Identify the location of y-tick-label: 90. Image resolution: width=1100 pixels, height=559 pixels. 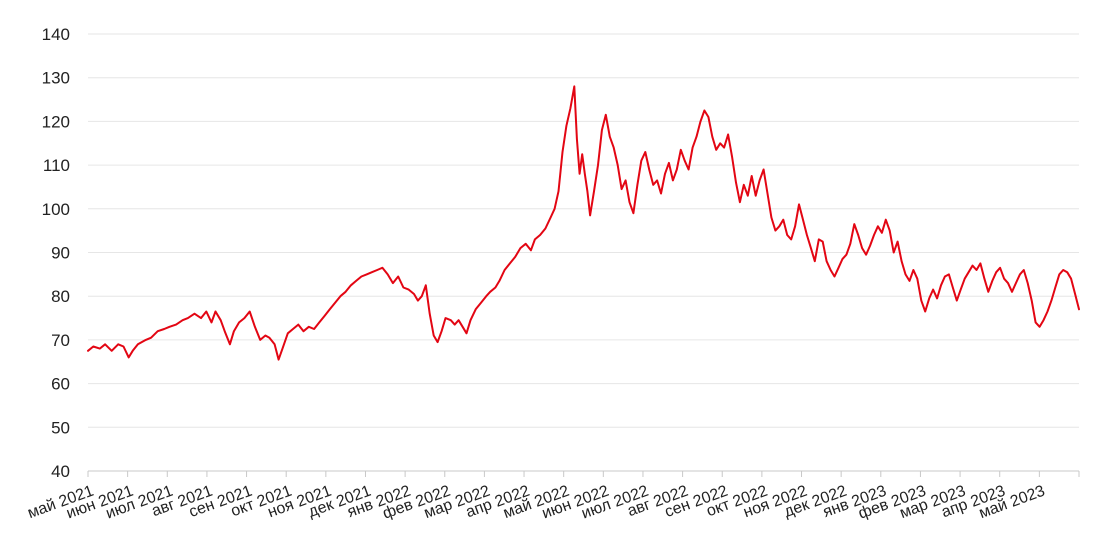
(60, 253).